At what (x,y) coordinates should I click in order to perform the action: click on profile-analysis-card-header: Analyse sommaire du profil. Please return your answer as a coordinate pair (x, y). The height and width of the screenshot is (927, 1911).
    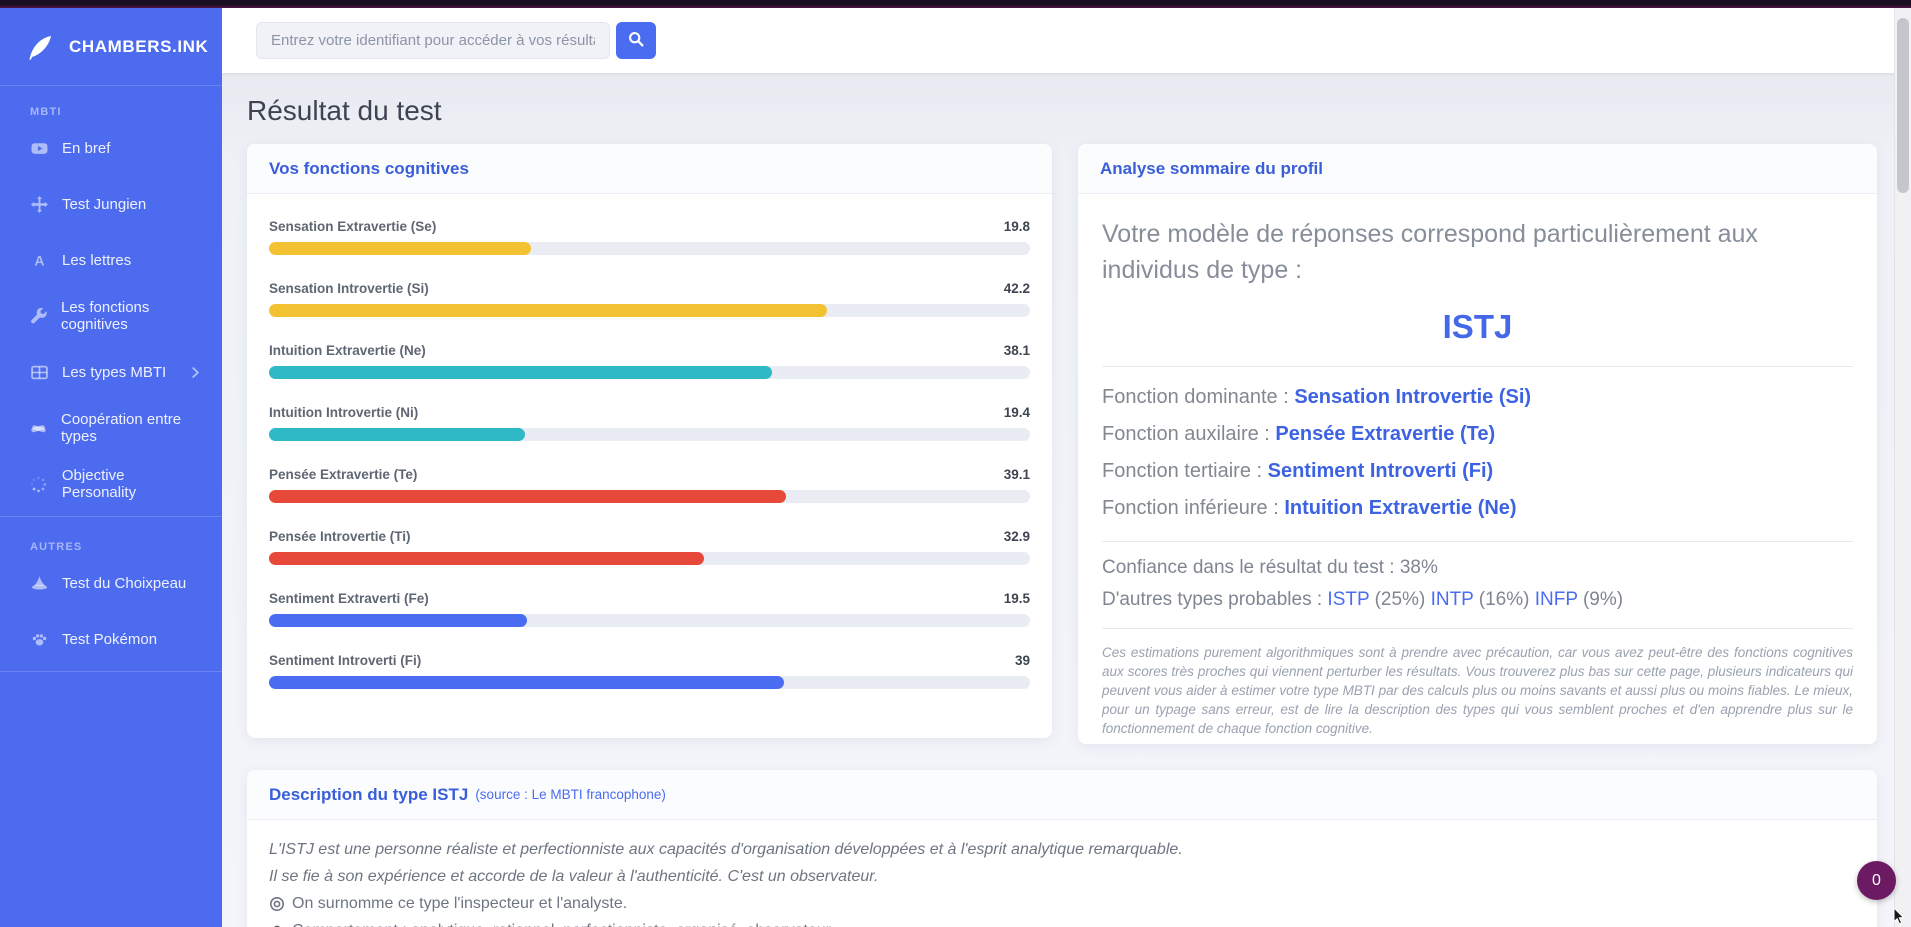
    Looking at the image, I should click on (1477, 169).